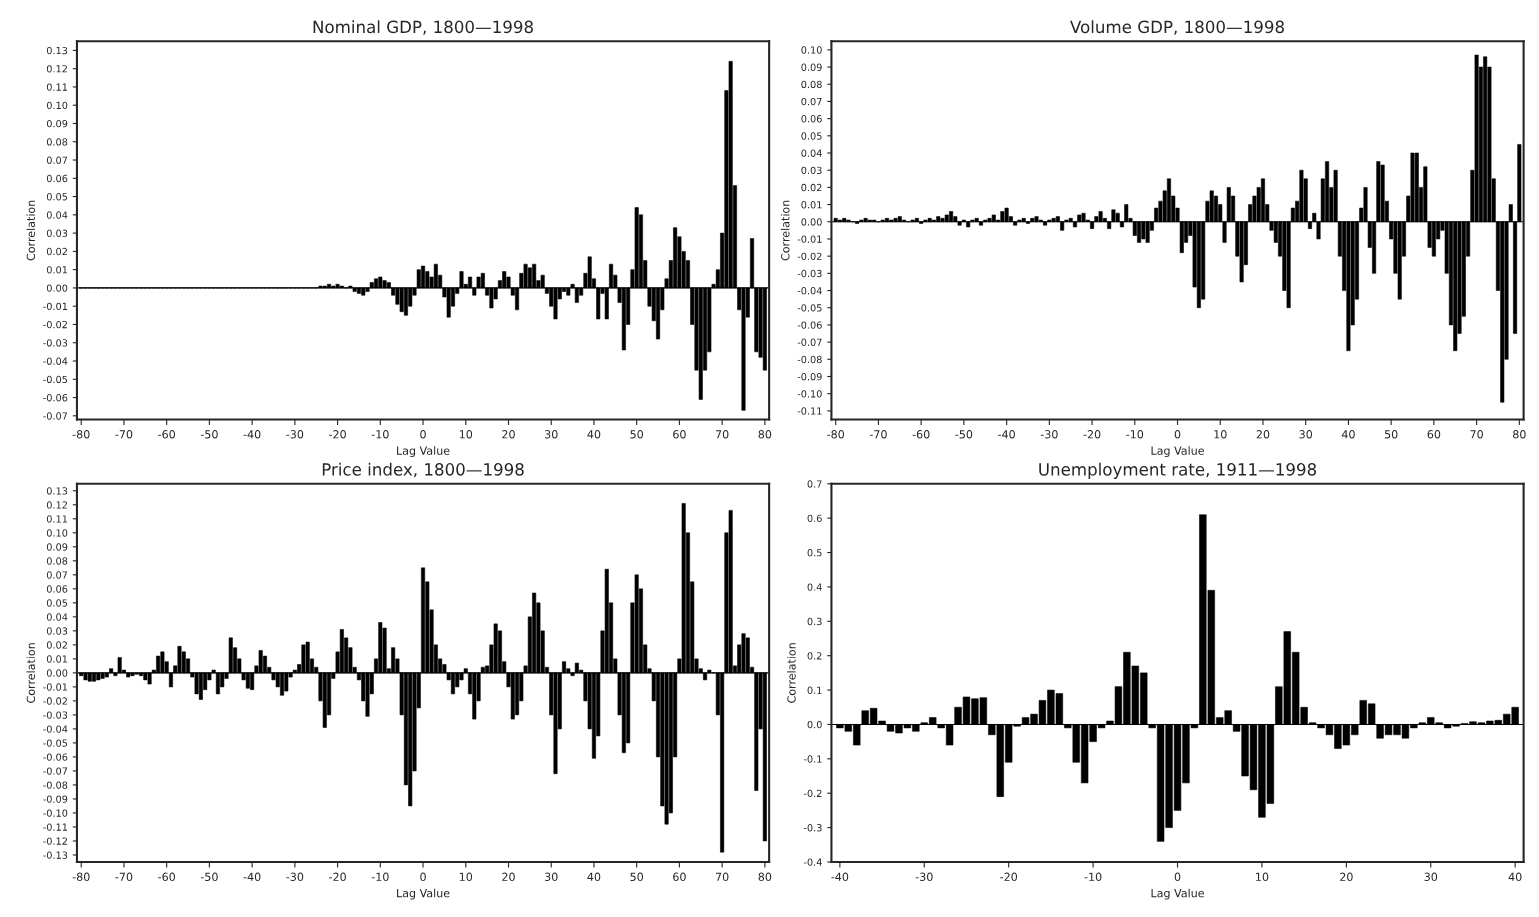 This screenshot has width=1539, height=917. Describe the element at coordinates (57, 533) in the screenshot. I see `y-tick-label: 0.10` at that location.